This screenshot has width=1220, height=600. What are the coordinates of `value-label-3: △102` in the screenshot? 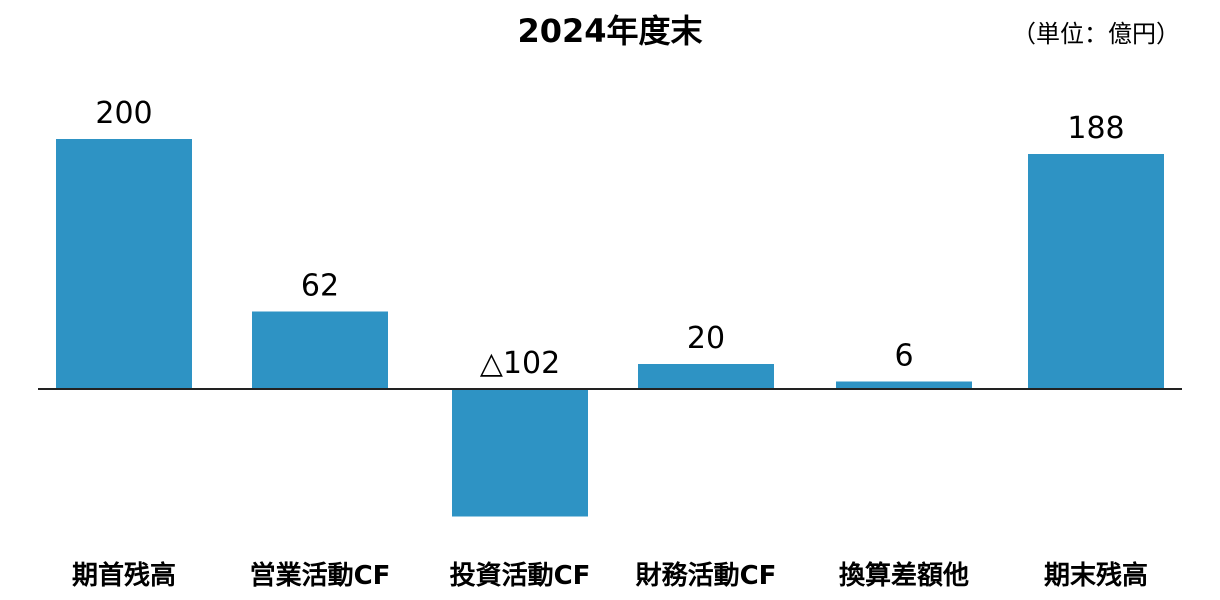 It's located at (520, 363).